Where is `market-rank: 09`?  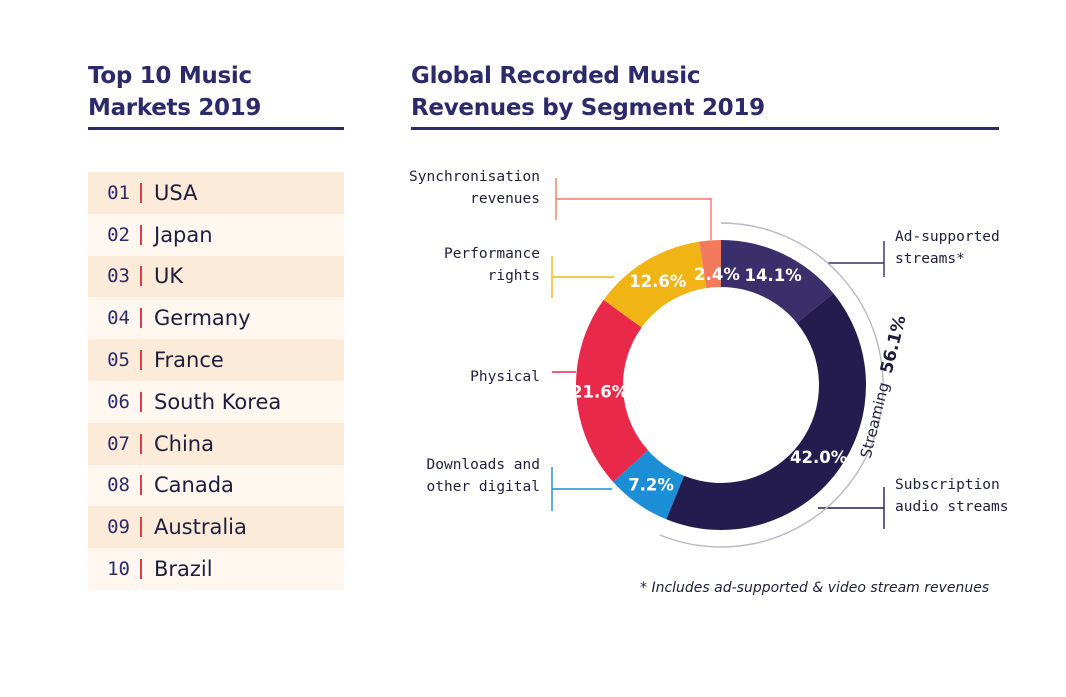 market-rank: 09 is located at coordinates (118, 527).